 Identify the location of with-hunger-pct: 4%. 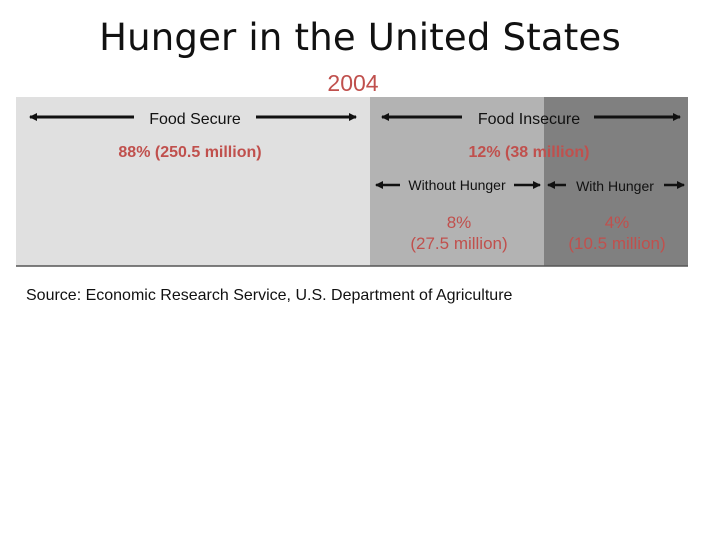
(617, 222).